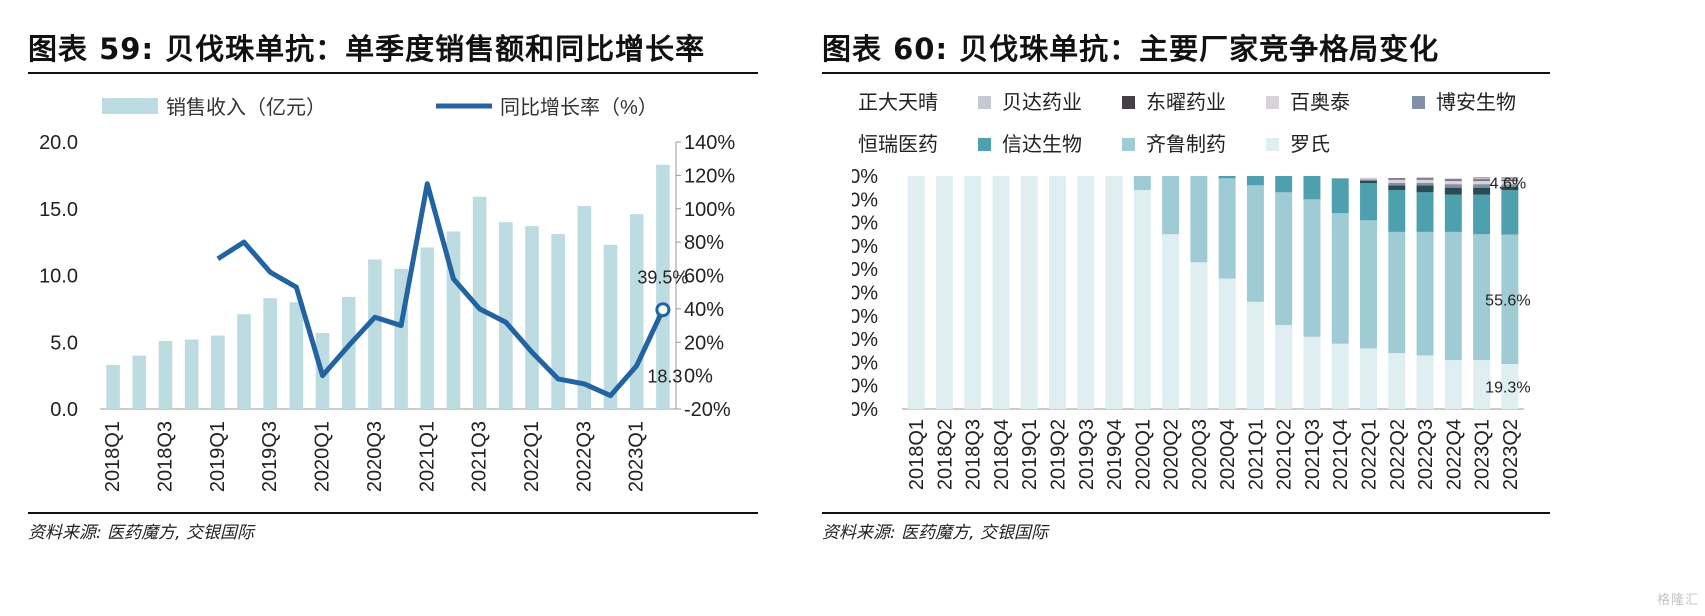 Image resolution: width=1705 pixels, height=616 pixels. What do you see at coordinates (58, 277) in the screenshot?
I see `left-axis-tick: 10.0` at bounding box center [58, 277].